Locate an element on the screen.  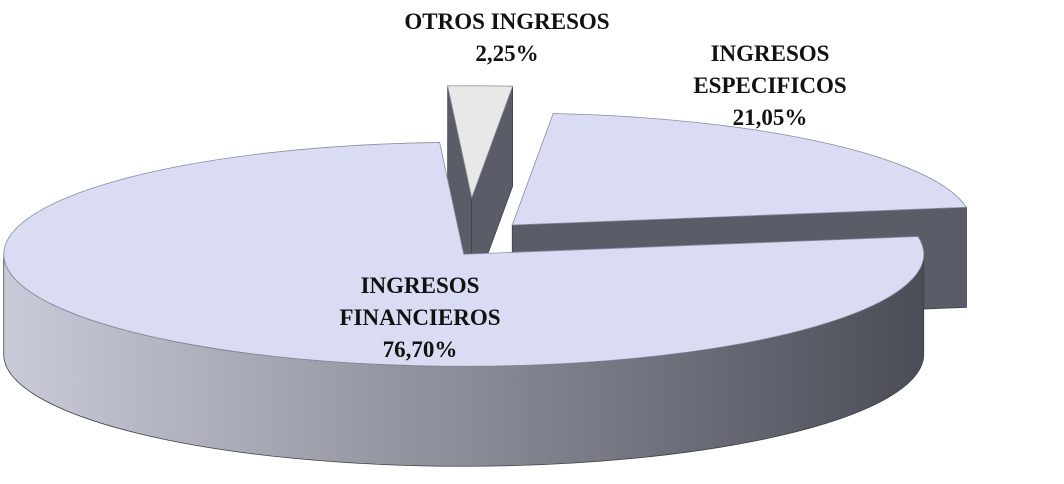
value-label: 2,25% is located at coordinates (507, 53).